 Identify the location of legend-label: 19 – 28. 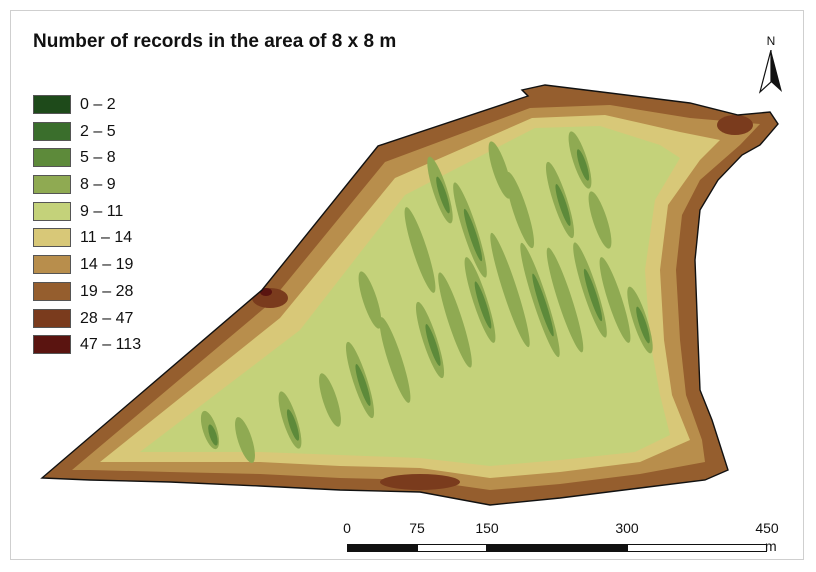
(107, 291).